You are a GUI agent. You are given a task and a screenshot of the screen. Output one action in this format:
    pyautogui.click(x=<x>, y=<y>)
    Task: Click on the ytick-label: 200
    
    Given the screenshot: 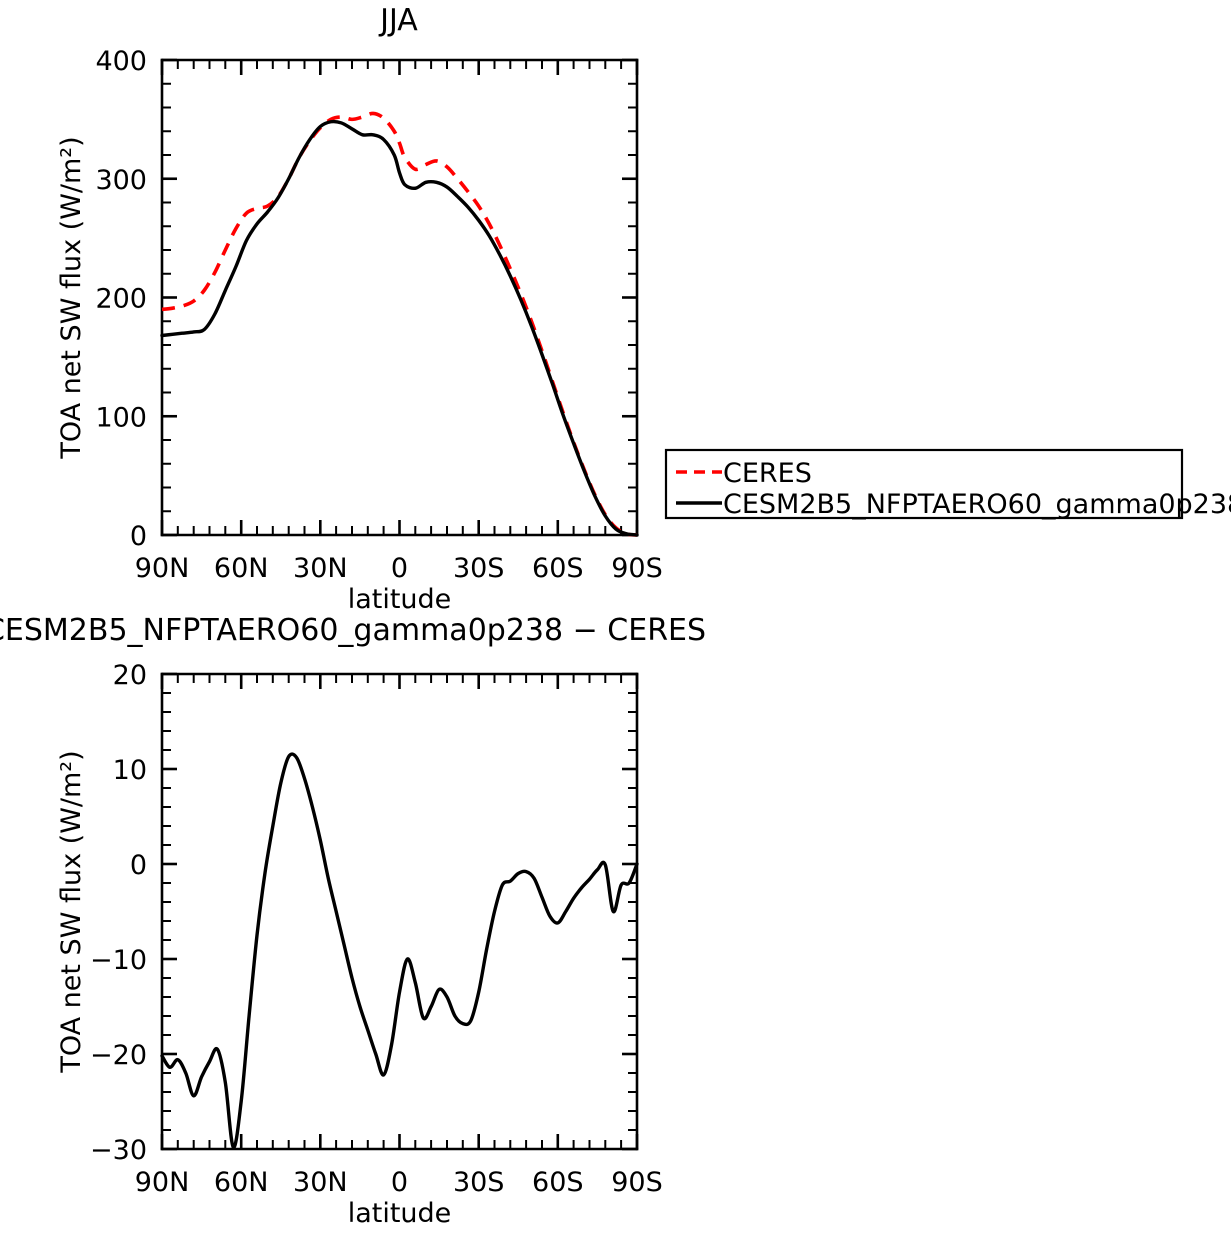 What is the action you would take?
    pyautogui.click(x=121, y=299)
    